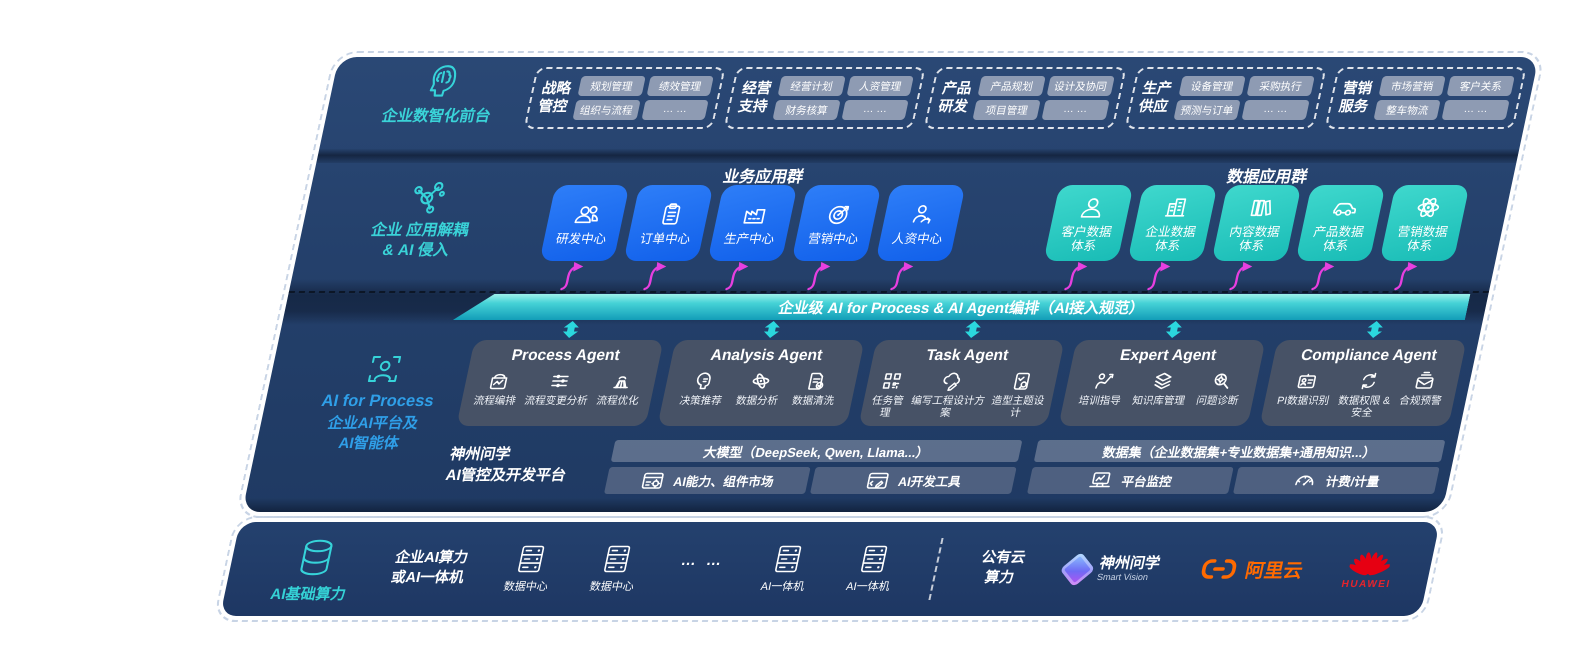 The image size is (1572, 647). I want to click on chip: 项目管理, so click(1006, 110).